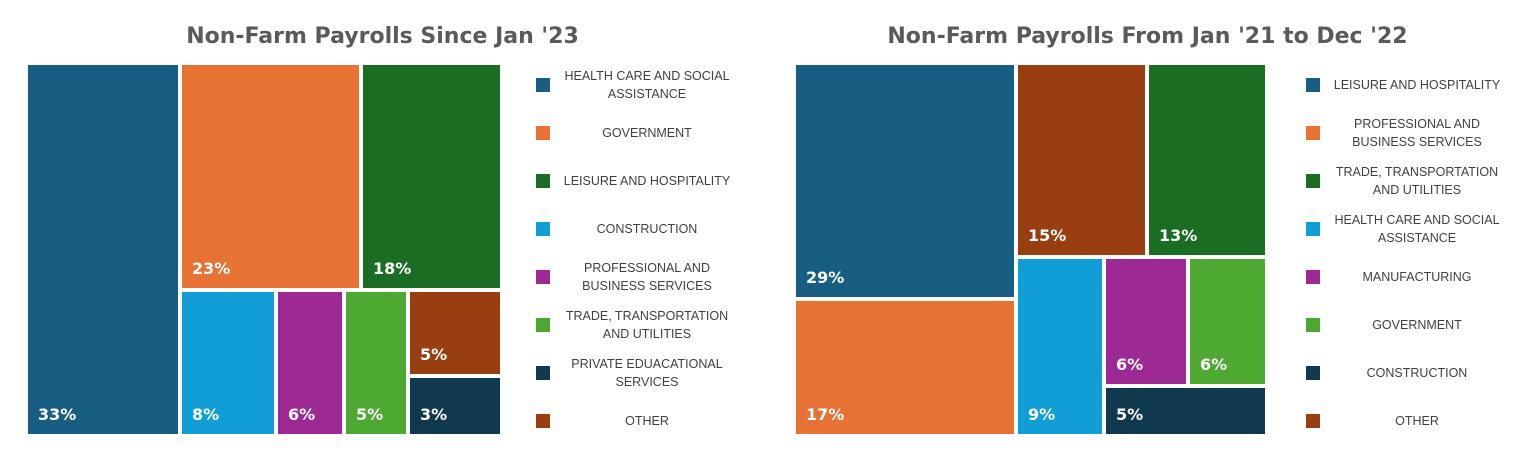 This screenshot has height=469, width=1530. What do you see at coordinates (57, 414) in the screenshot?
I see `data-label: 33%` at bounding box center [57, 414].